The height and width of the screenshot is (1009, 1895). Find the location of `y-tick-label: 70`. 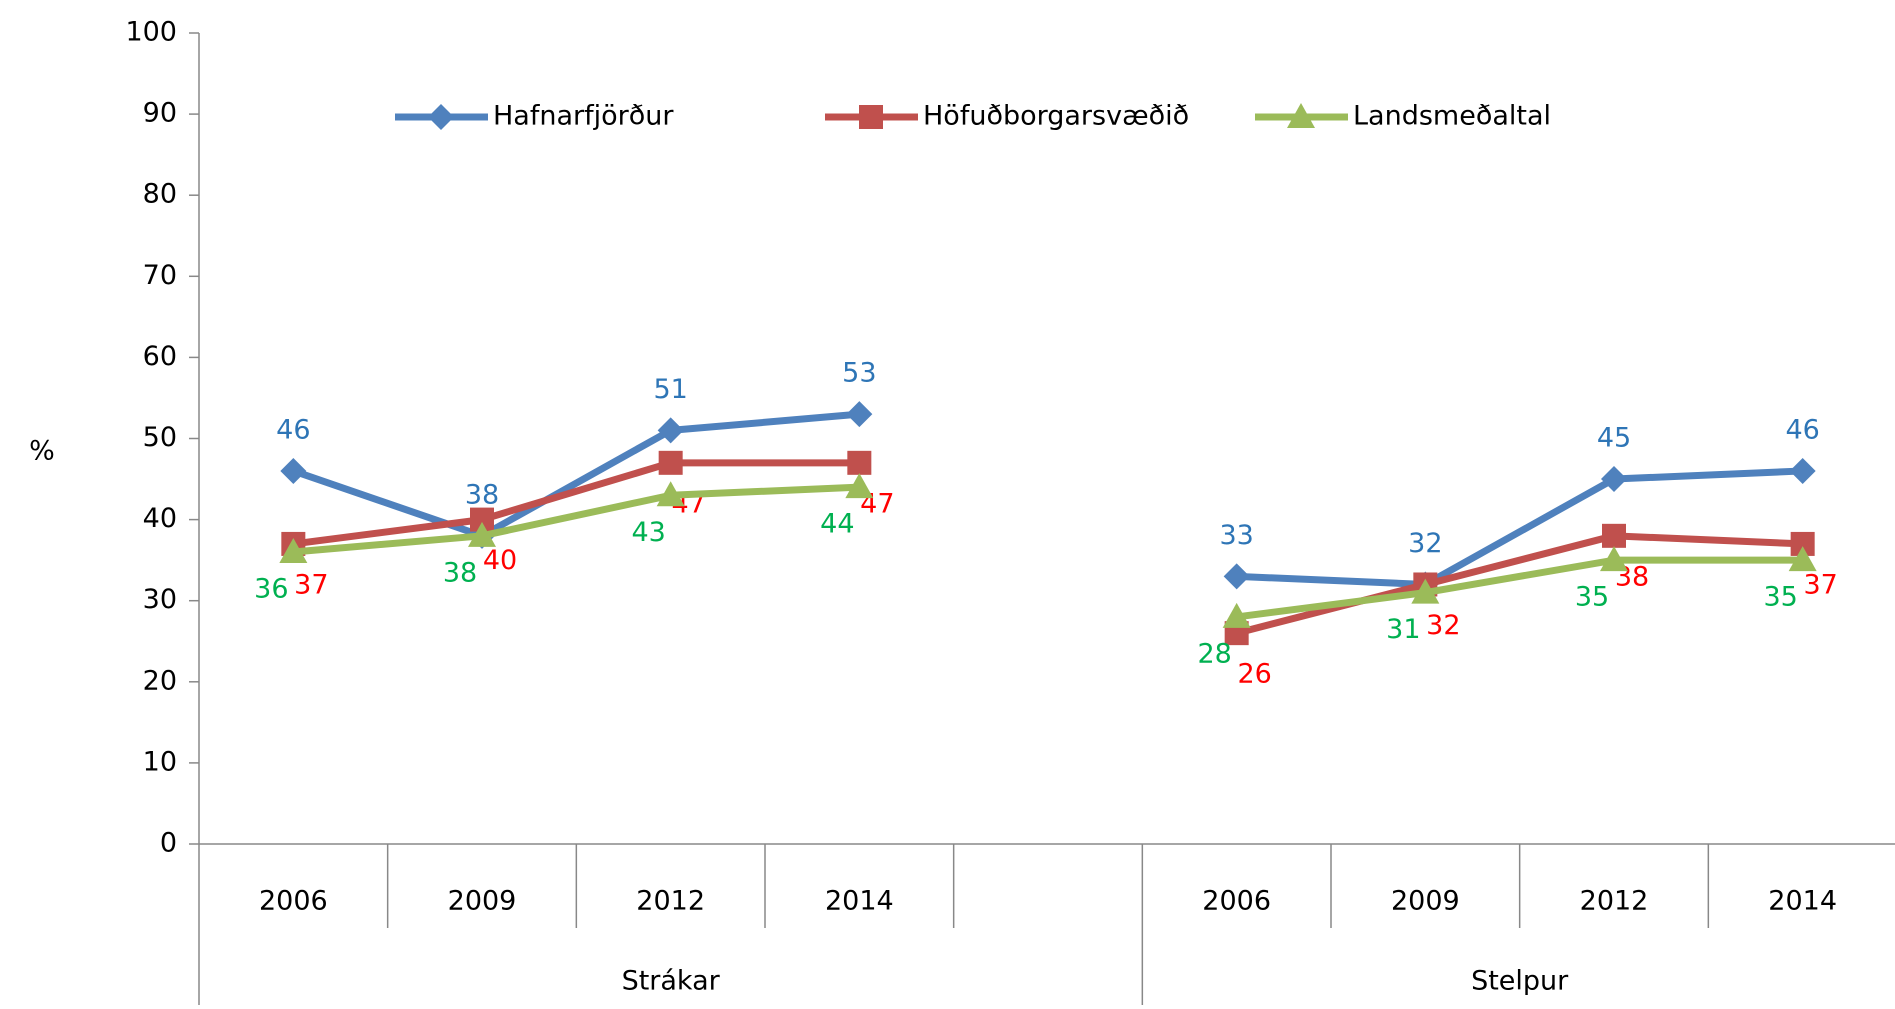

y-tick-label: 70 is located at coordinates (160, 275).